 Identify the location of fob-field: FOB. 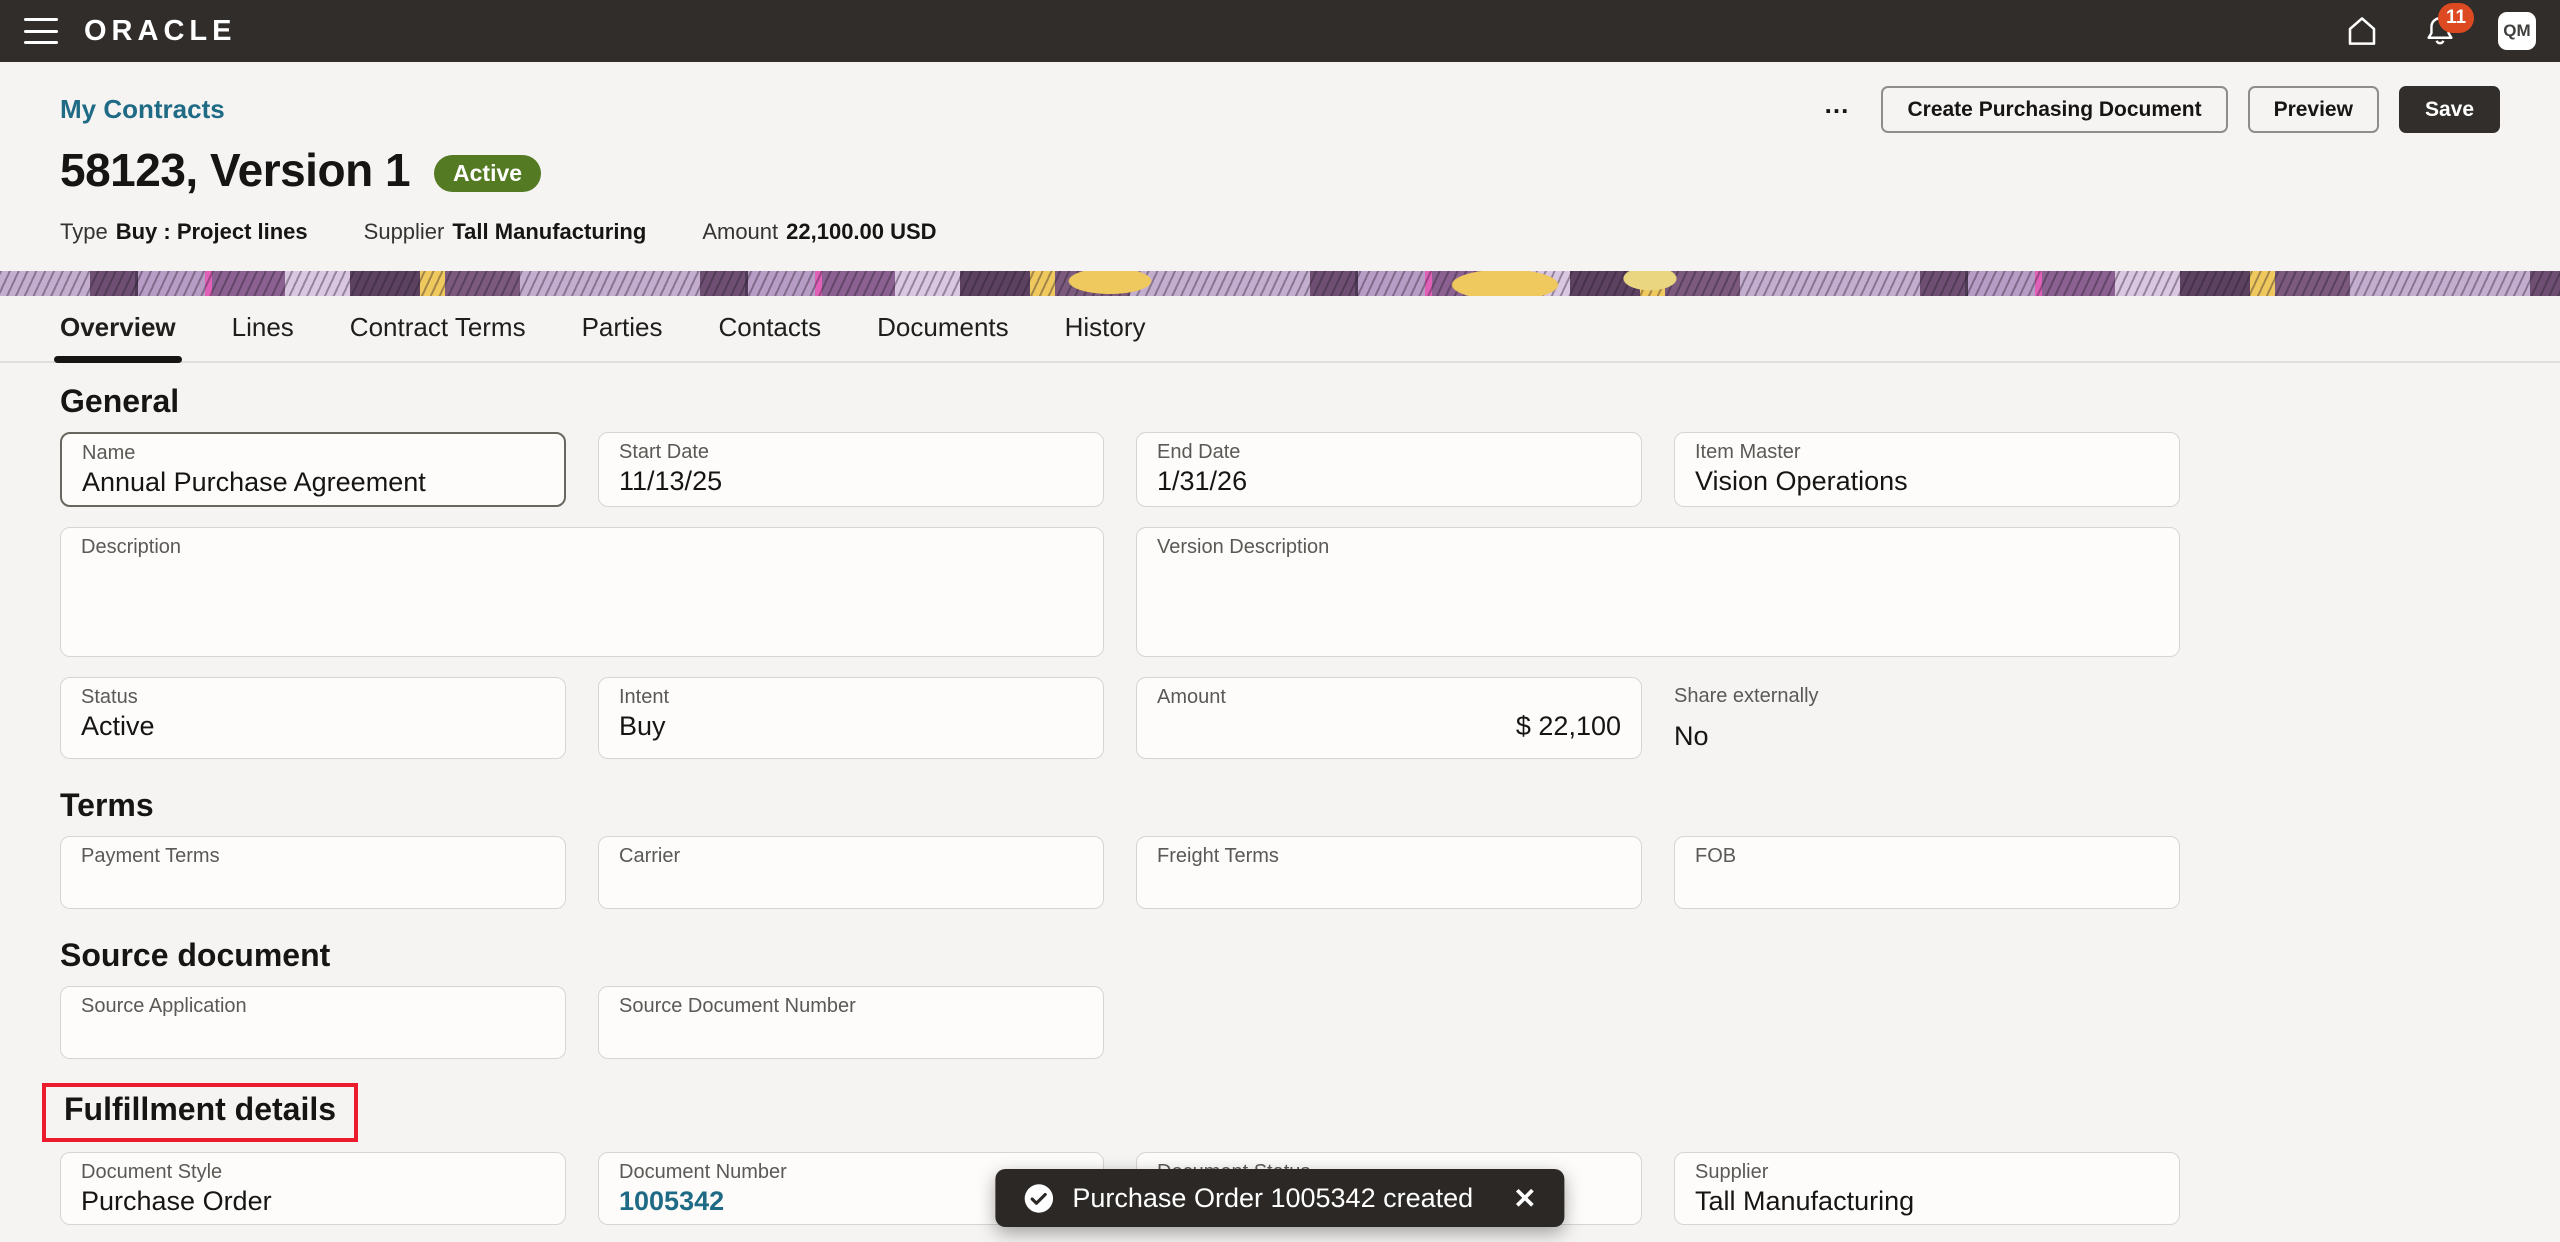
(1927, 872).